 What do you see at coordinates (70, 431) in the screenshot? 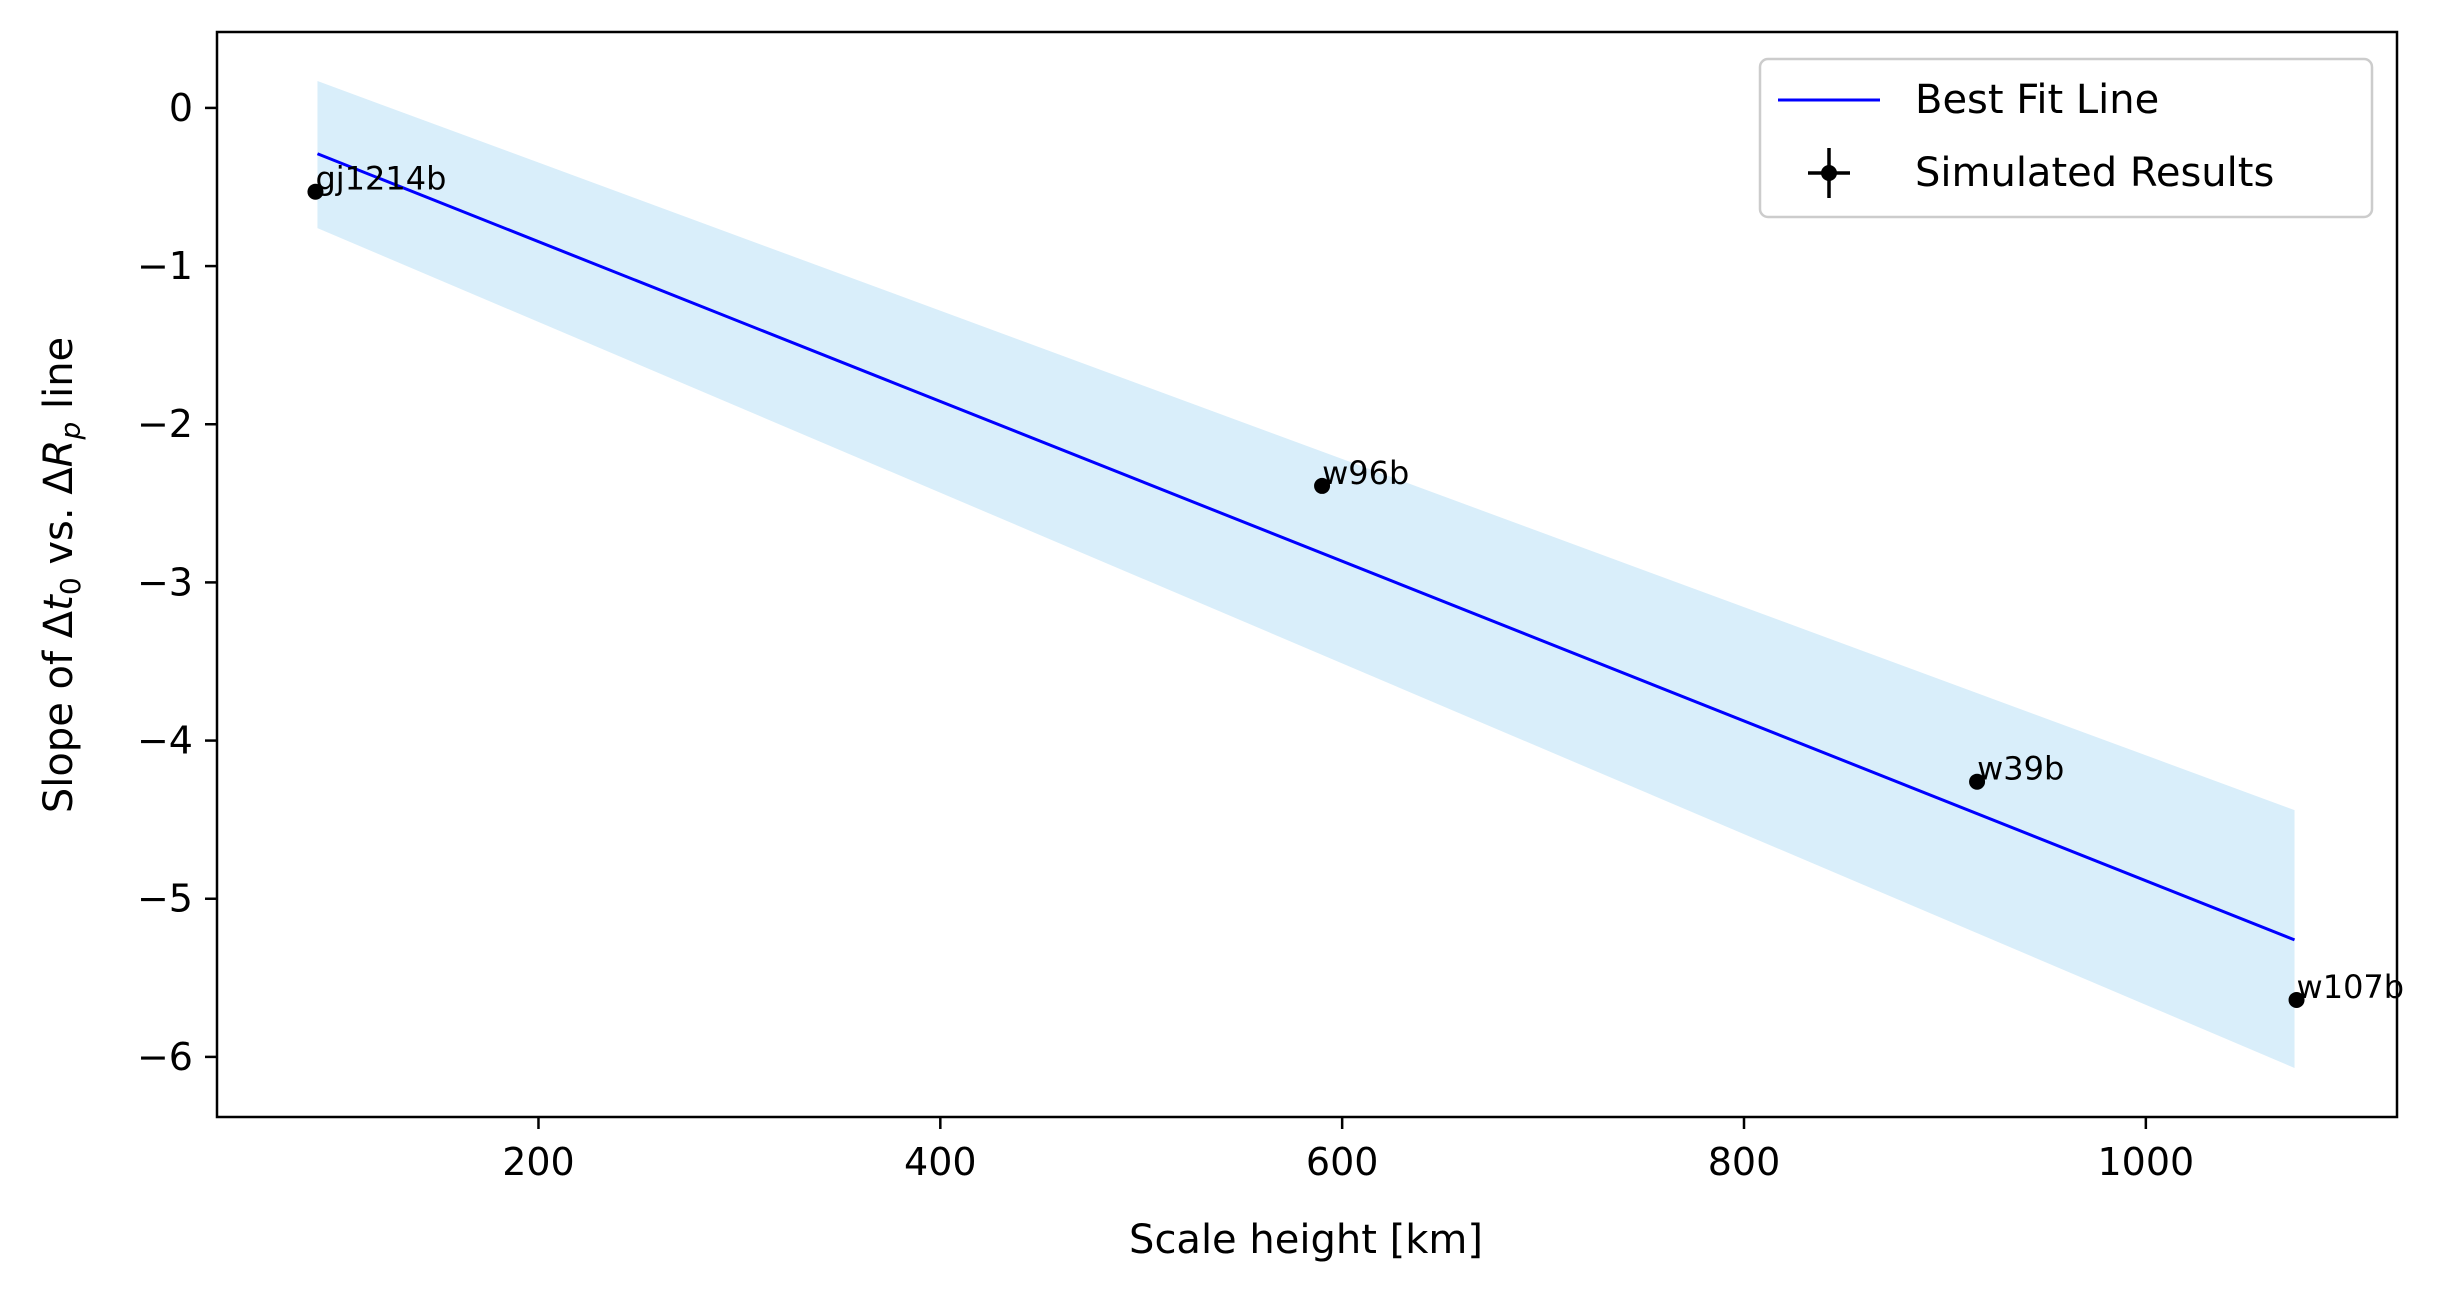
I see `y-axis-label-r-sub: p` at bounding box center [70, 431].